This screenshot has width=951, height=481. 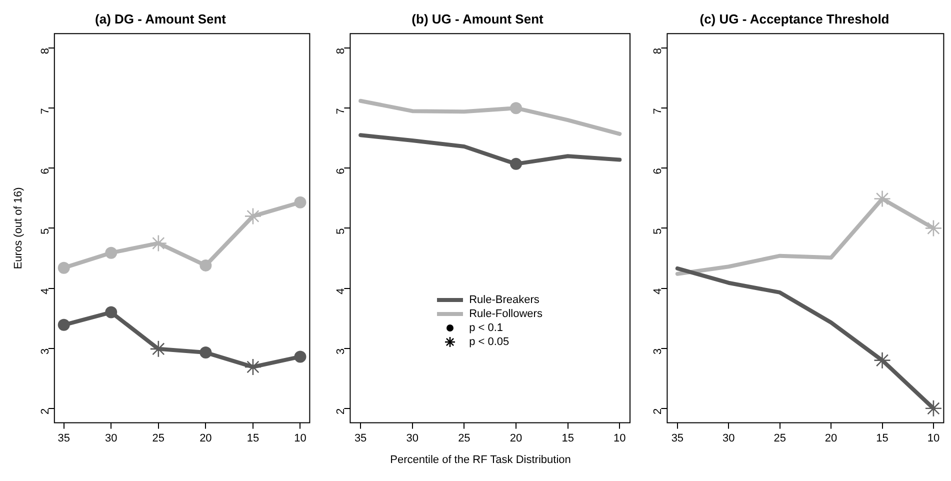 I want to click on annotation: p < 0.05, so click(x=489, y=341).